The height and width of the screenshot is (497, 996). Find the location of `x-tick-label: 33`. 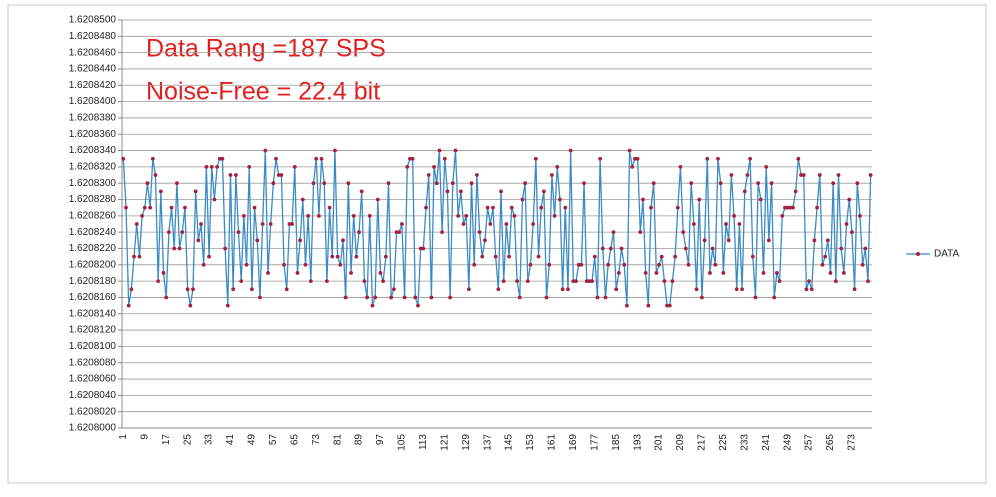

x-tick-label: 33 is located at coordinates (209, 440).